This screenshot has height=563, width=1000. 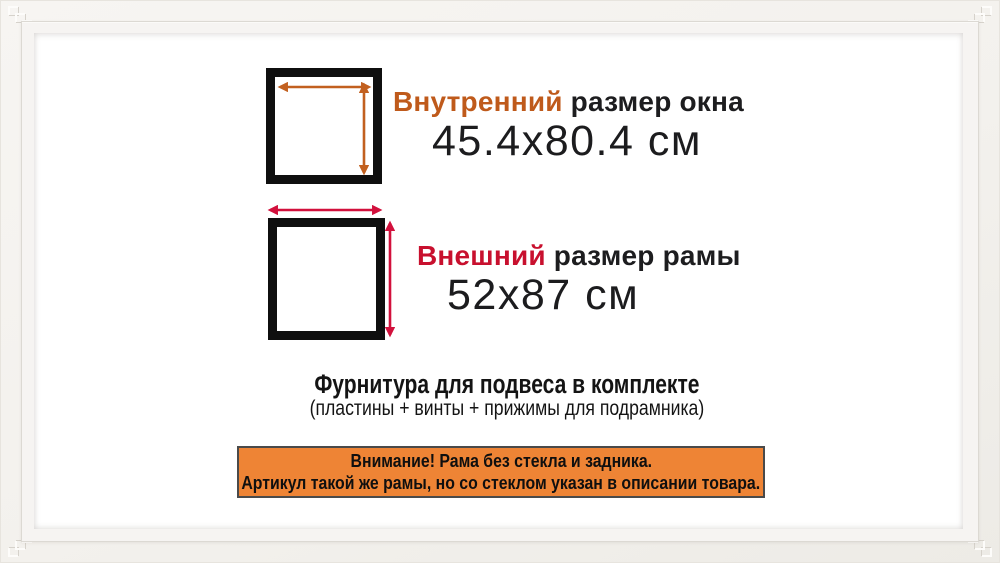 I want to click on outer-size-diagram, so click(x=331, y=272).